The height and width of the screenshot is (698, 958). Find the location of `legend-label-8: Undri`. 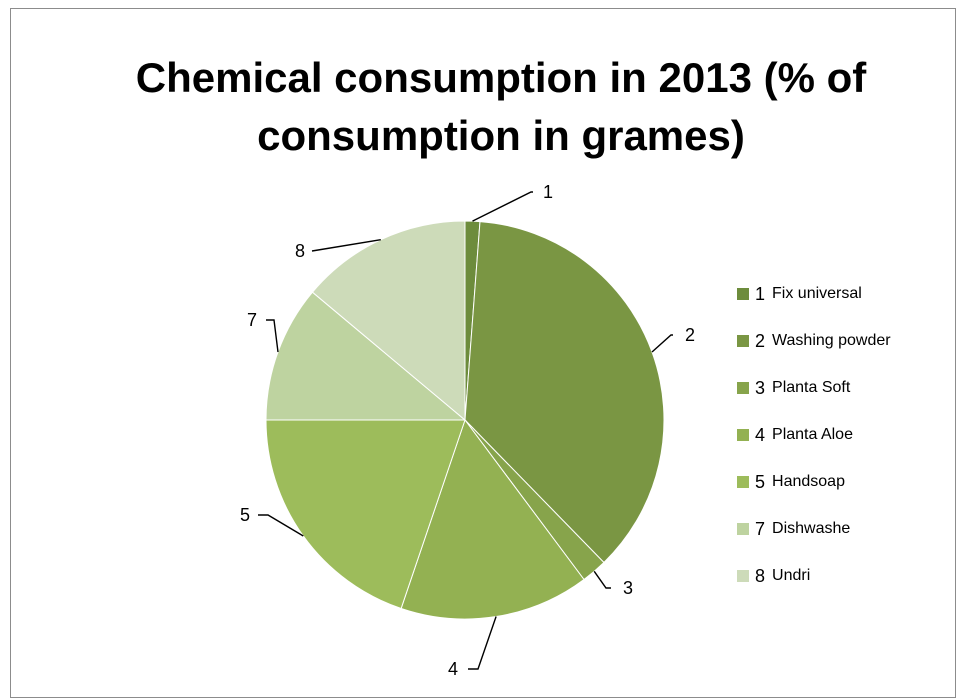

legend-label-8: Undri is located at coordinates (791, 575).